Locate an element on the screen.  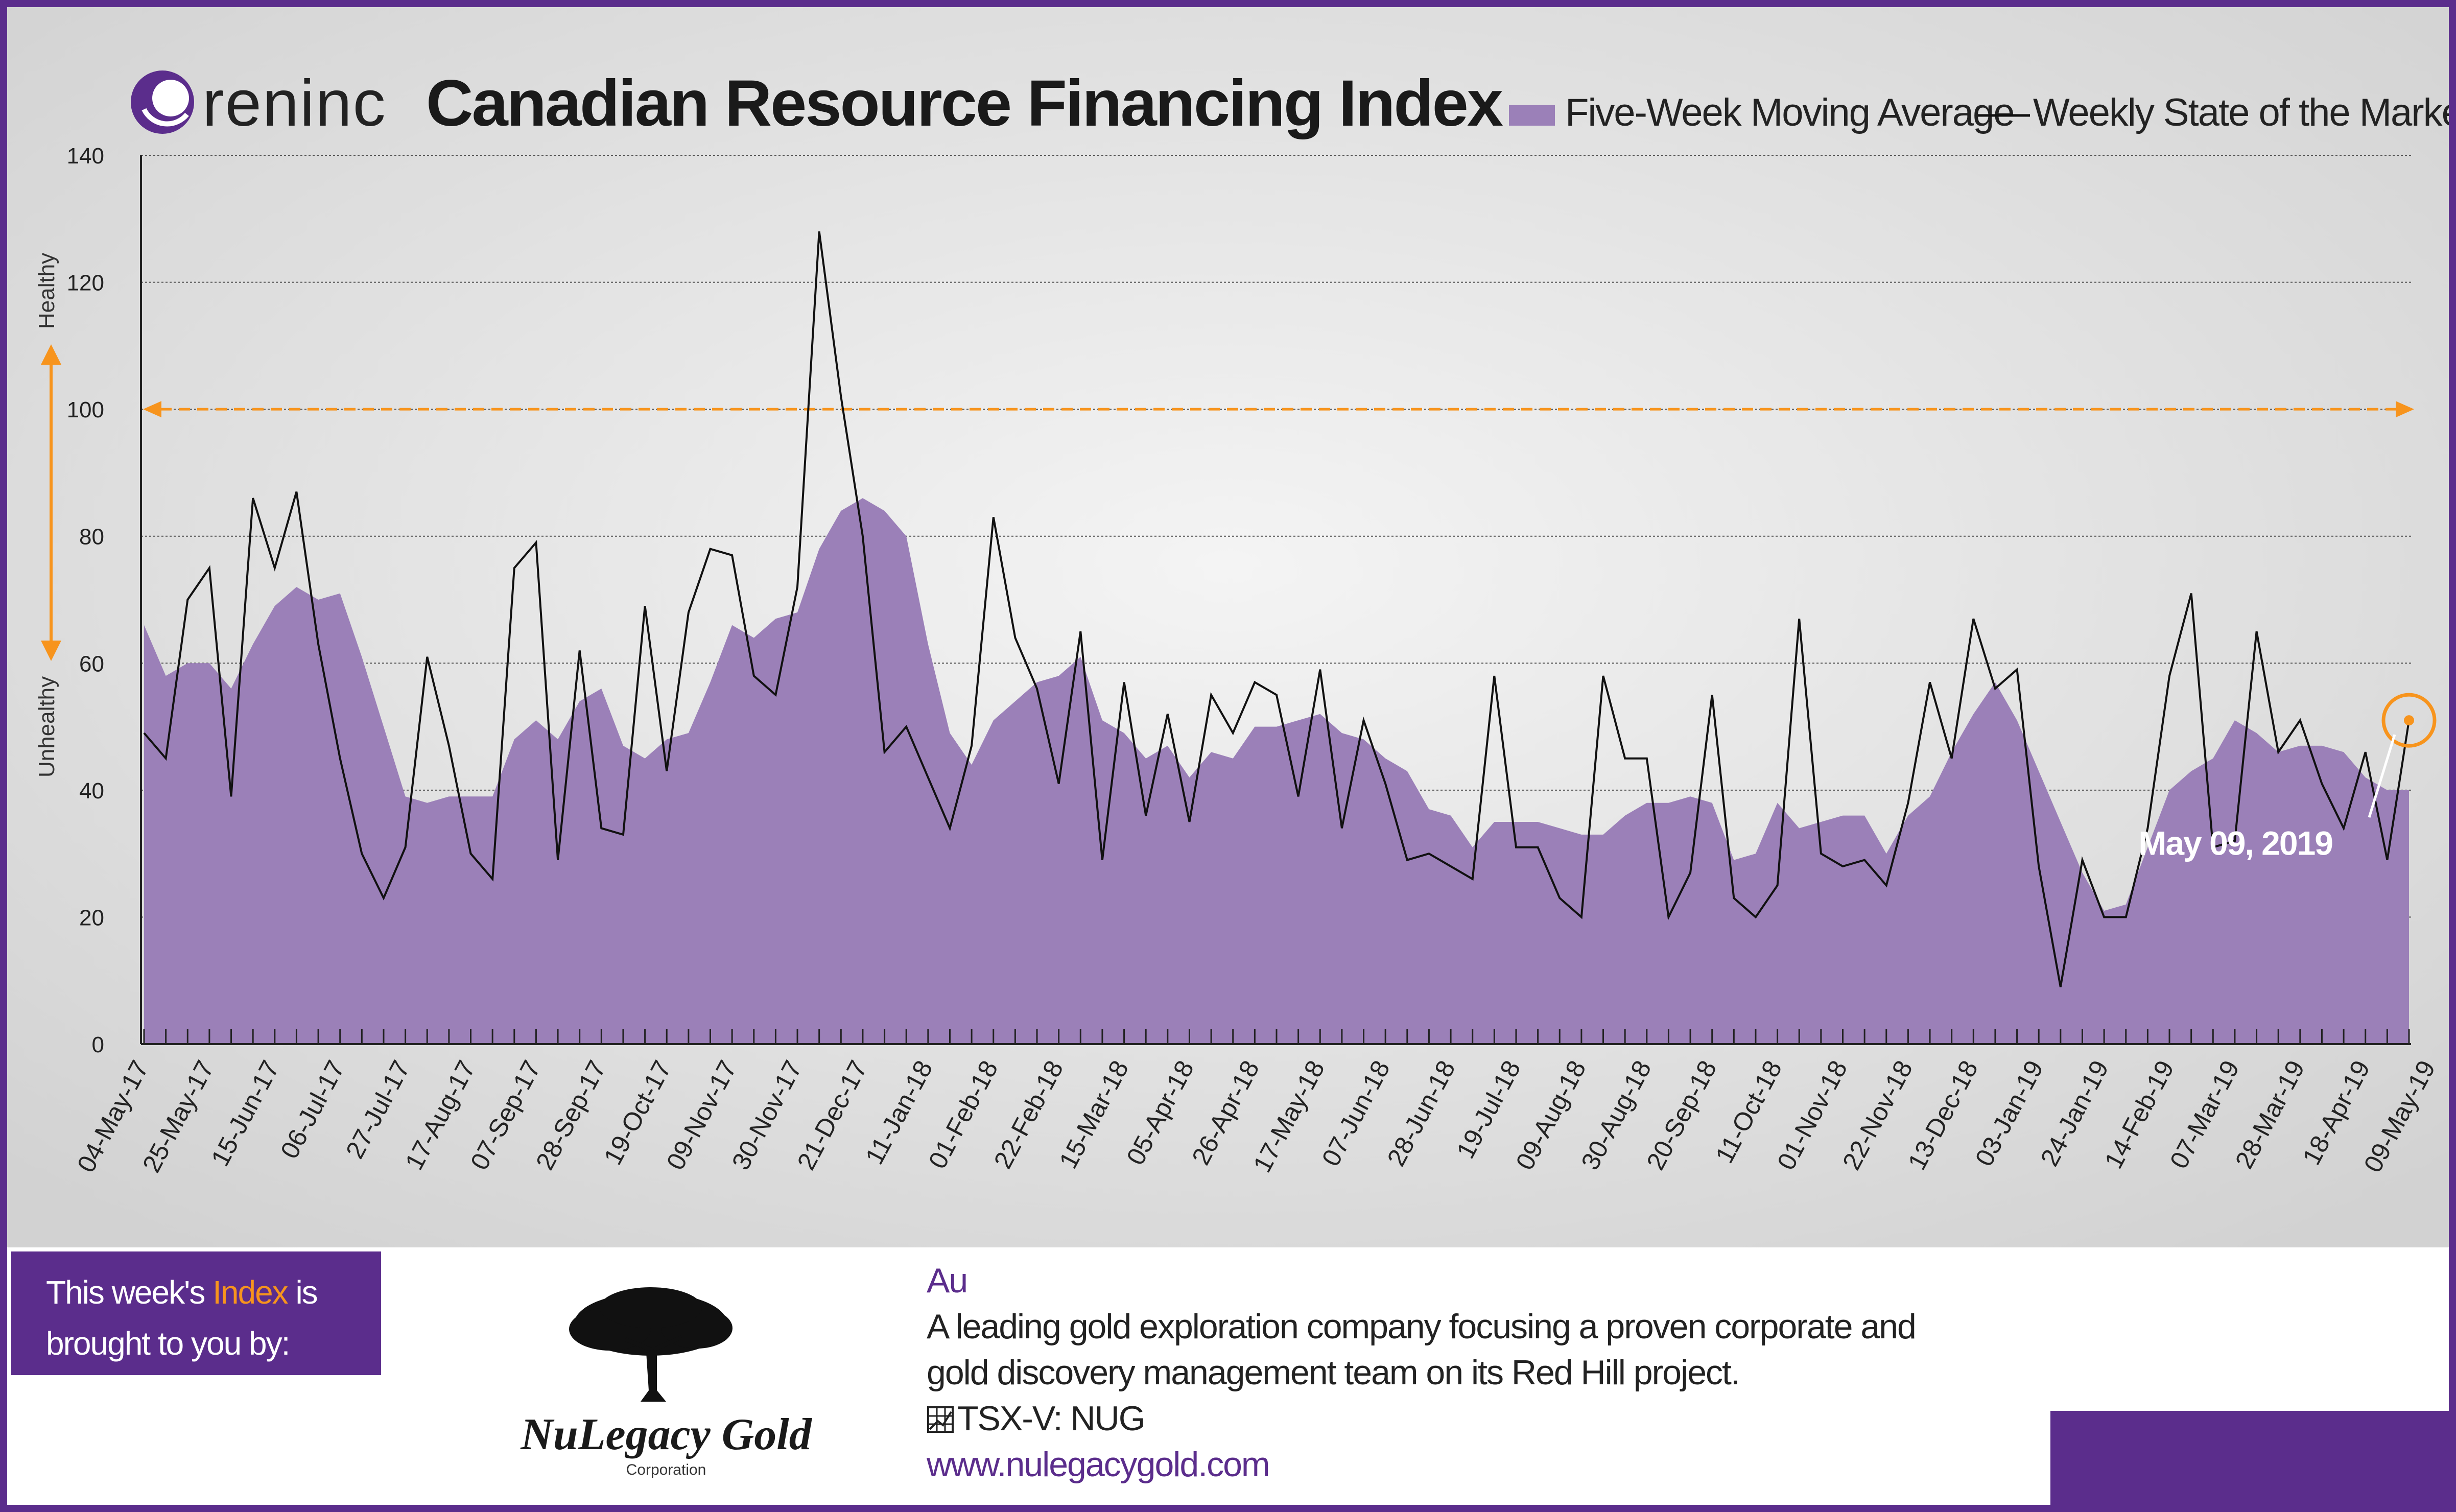
sponsor-intro: This week's Index is brought to you by: is located at coordinates (196, 1313).